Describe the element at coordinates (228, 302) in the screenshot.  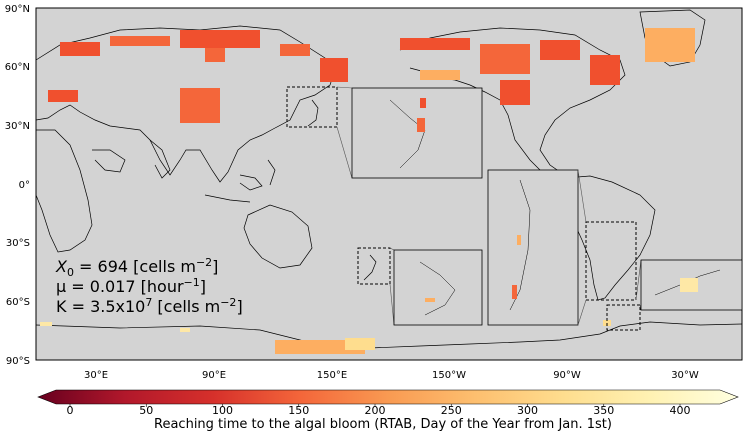
I see `param-k-sup2: −2` at that location.